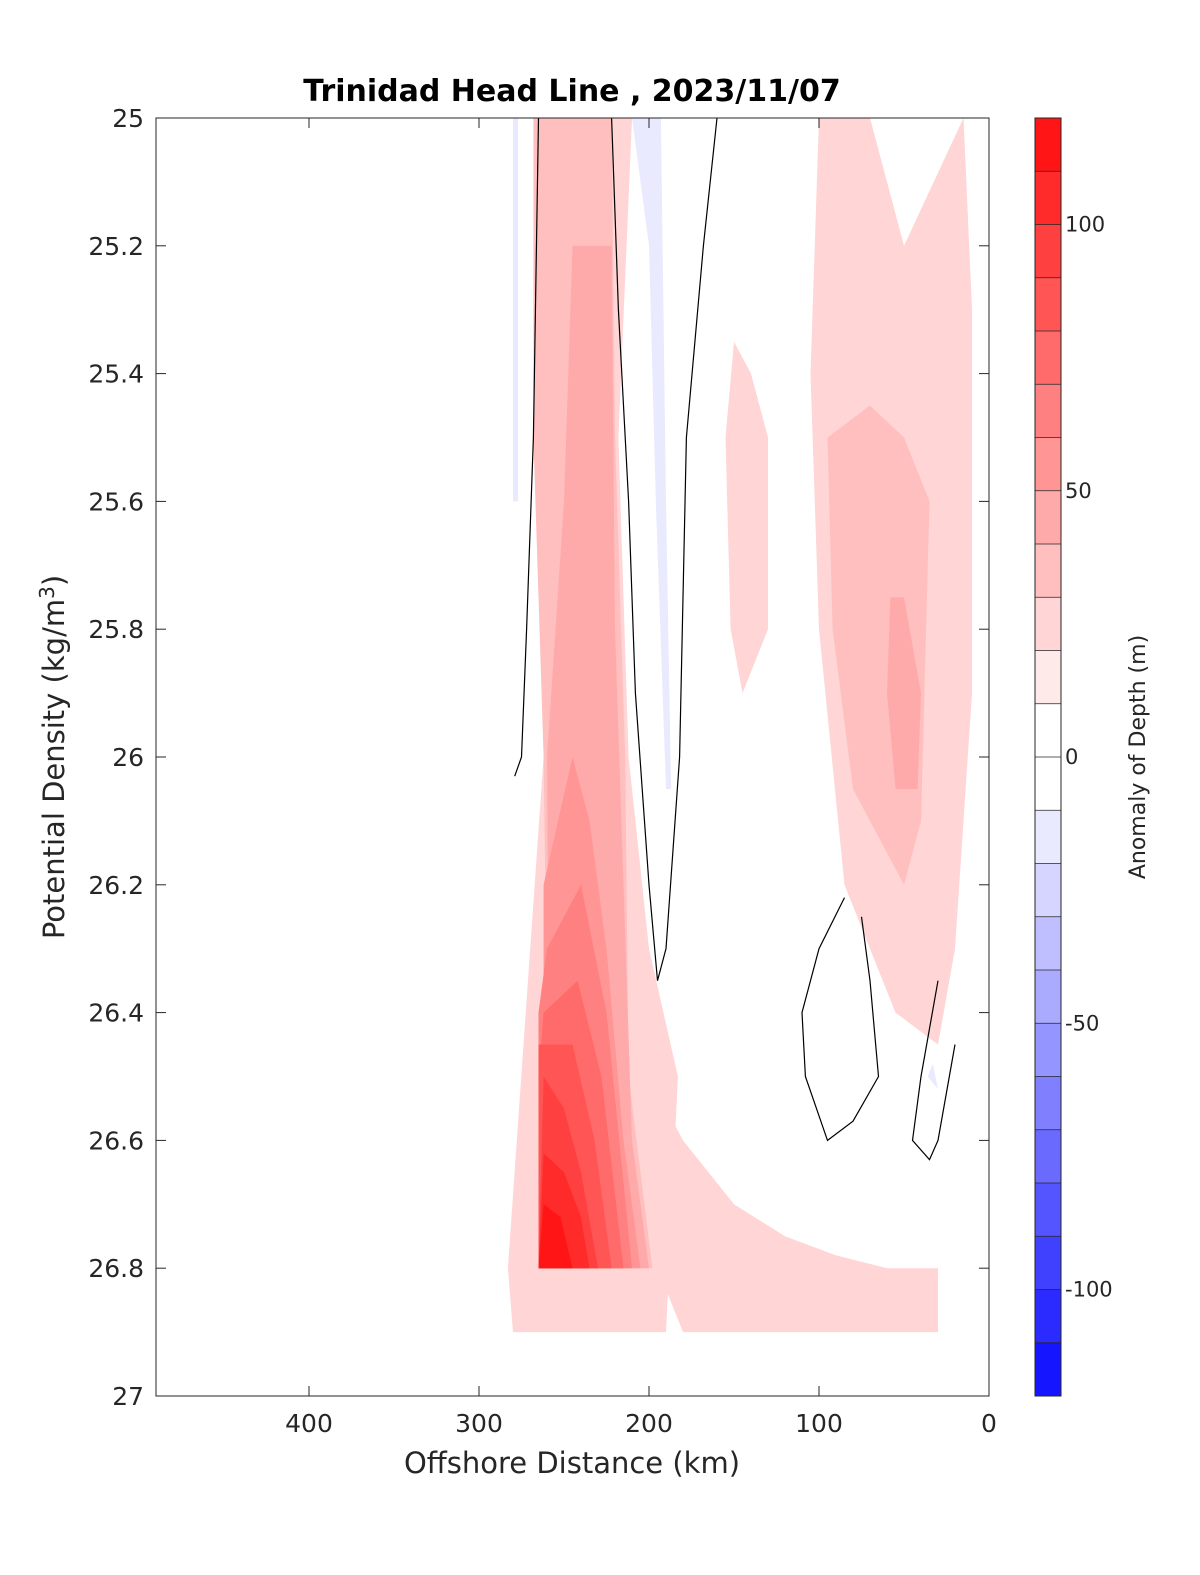 The width and height of the screenshot is (1200, 1575). What do you see at coordinates (54, 769) in the screenshot?
I see `y-axis-label-main: Potential Density (kg/m` at bounding box center [54, 769].